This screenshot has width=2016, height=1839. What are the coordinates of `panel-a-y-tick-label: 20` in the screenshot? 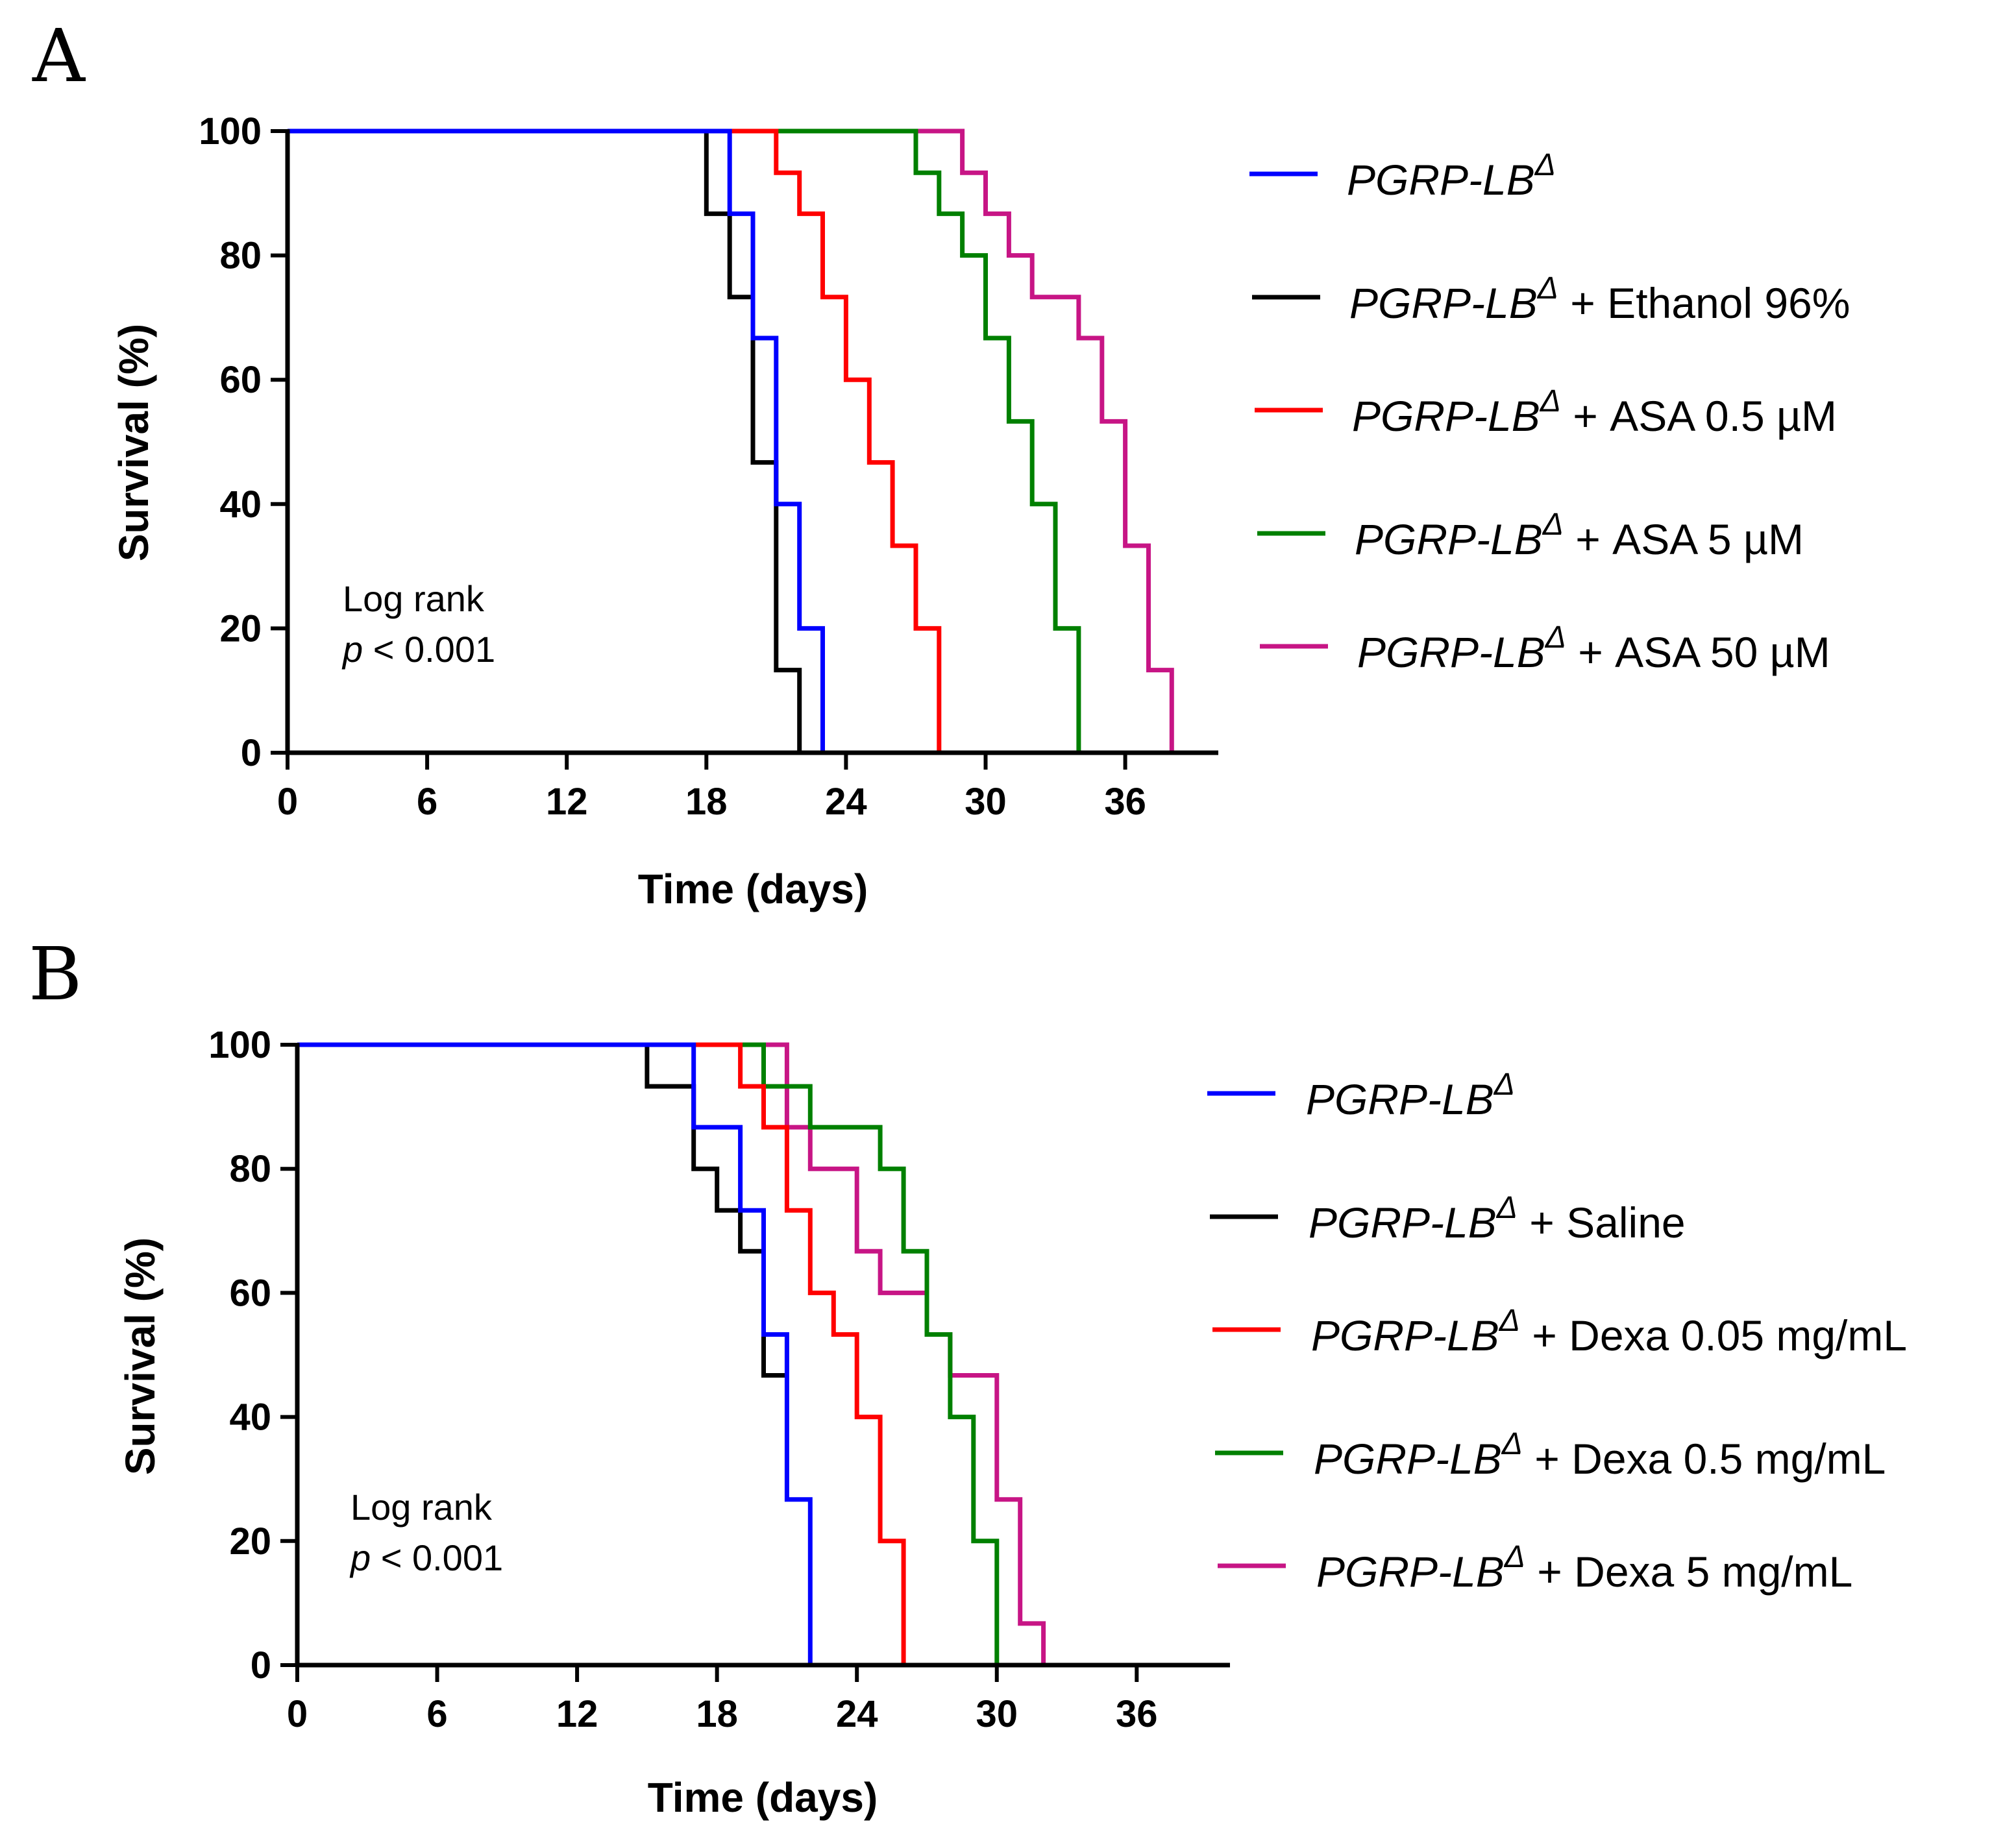 It's located at (241, 628).